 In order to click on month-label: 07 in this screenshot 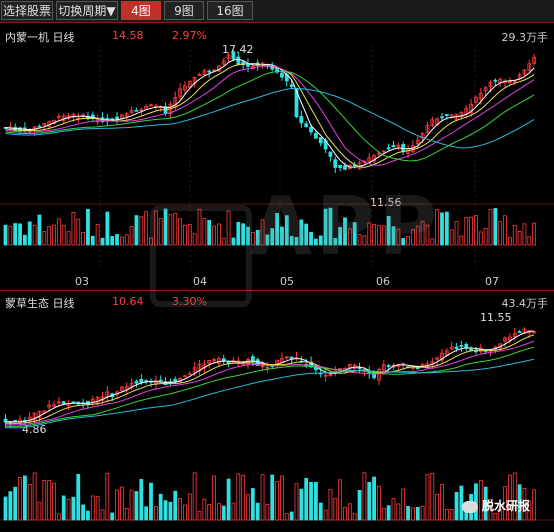, I will do `click(492, 281)`.